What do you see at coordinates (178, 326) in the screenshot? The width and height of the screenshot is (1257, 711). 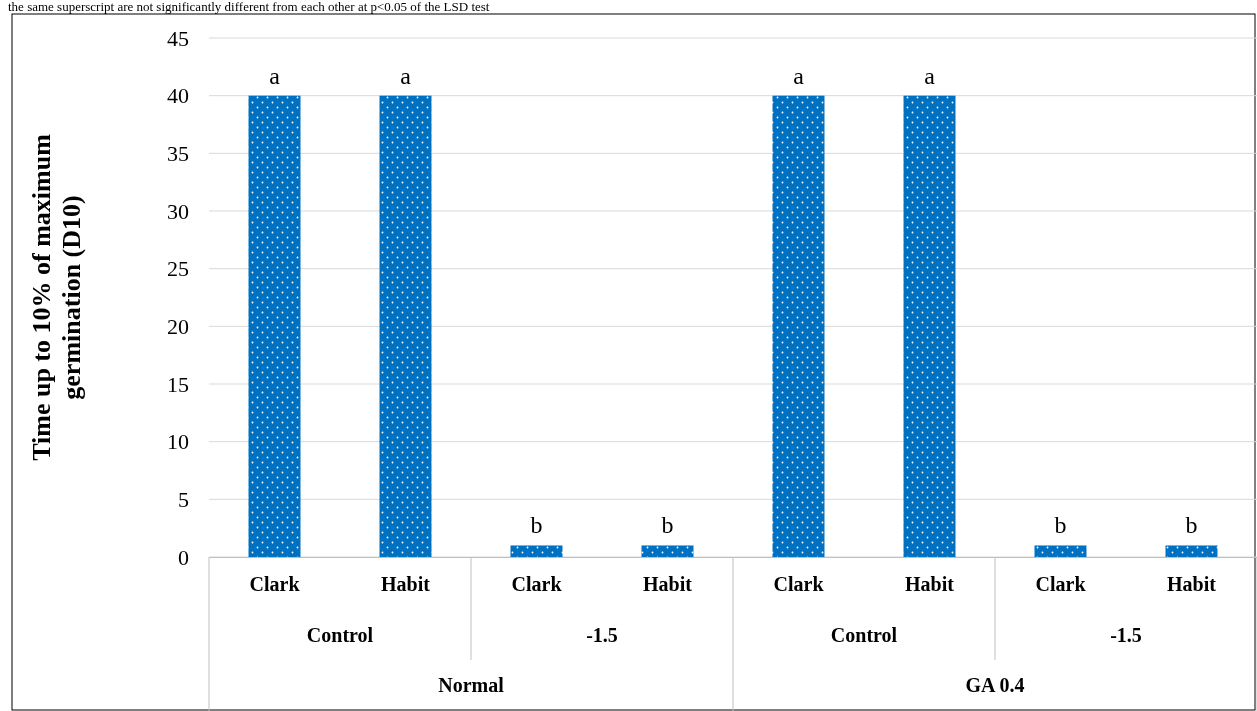 I see `y-tick-label: 20` at bounding box center [178, 326].